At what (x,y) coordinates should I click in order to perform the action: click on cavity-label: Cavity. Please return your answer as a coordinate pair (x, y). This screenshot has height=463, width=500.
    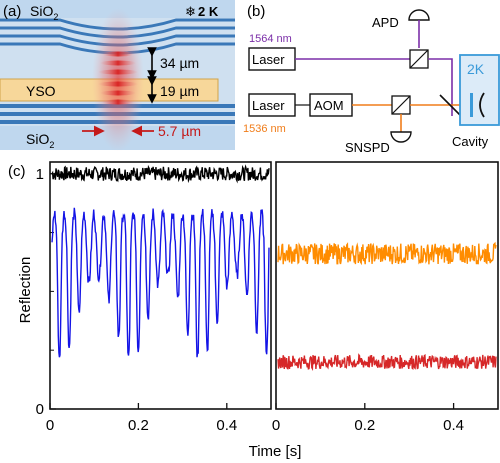
    Looking at the image, I should click on (470, 141).